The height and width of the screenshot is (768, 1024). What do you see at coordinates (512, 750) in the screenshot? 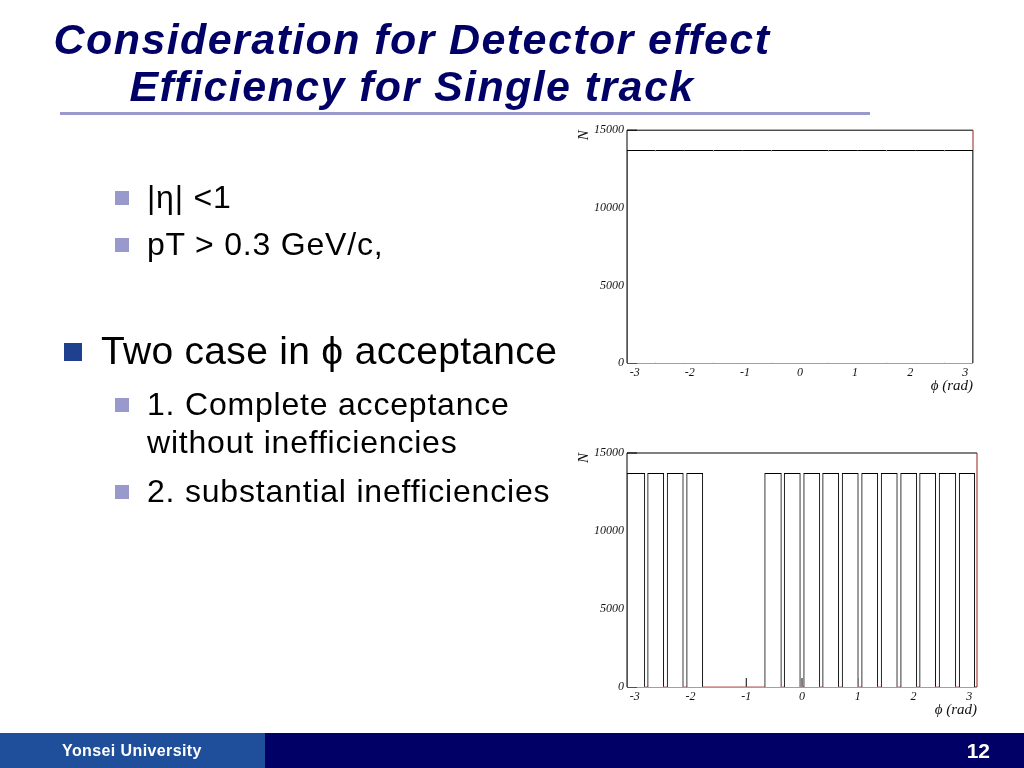
I see `footer-strip: Yonsei University 12` at bounding box center [512, 750].